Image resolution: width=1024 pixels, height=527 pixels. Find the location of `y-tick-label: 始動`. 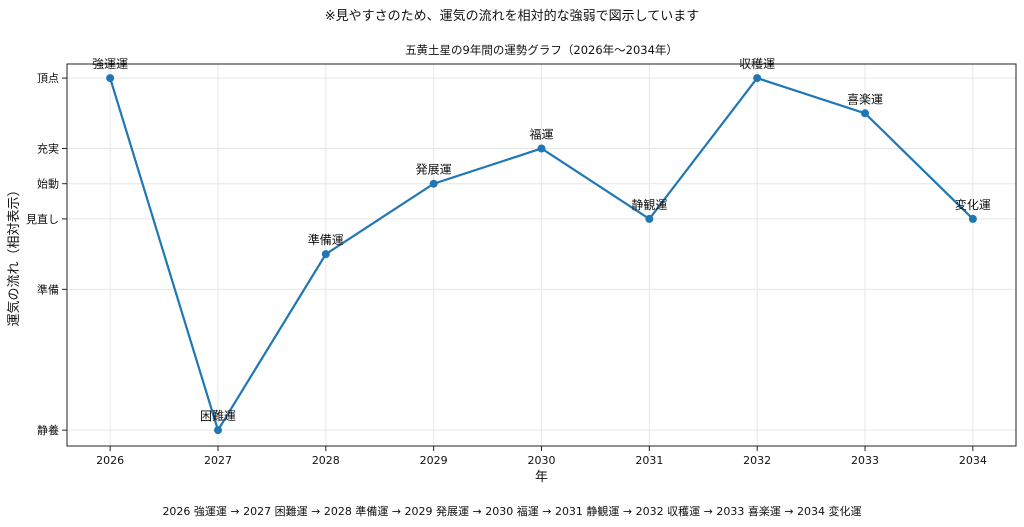

y-tick-label: 始動 is located at coordinates (48, 184).